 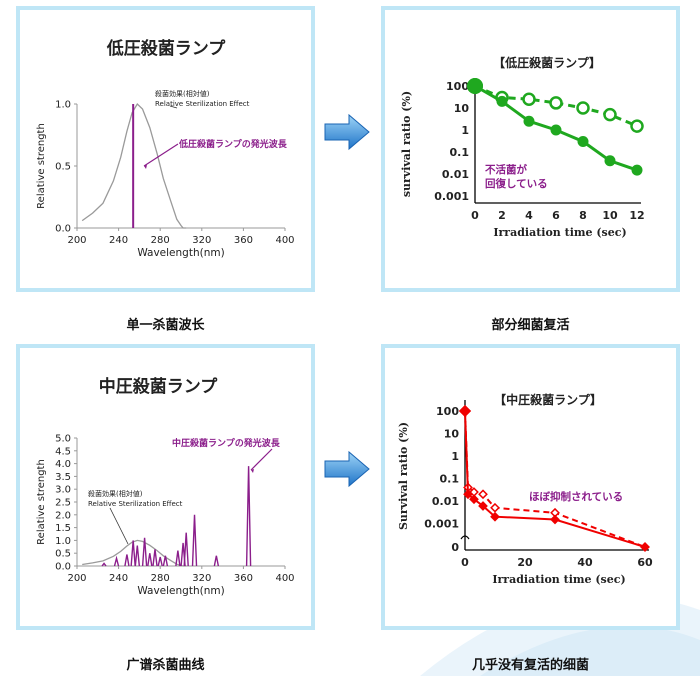 I want to click on x-axis-label: Irradiation time (sec), so click(x=559, y=232).